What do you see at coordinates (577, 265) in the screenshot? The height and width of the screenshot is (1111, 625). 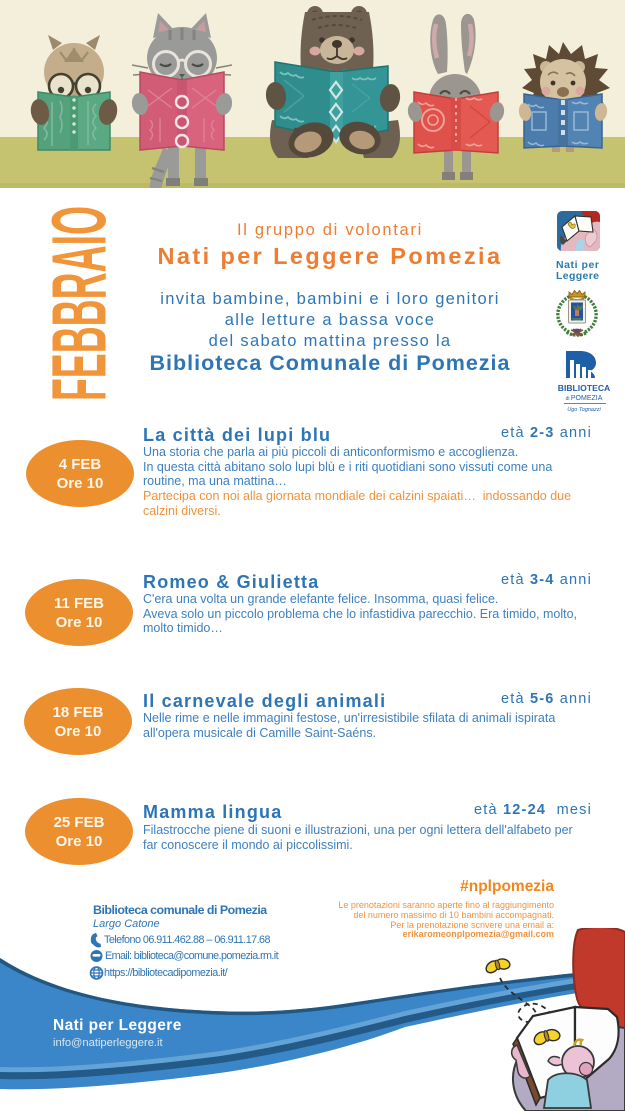 I see `svg-text: Nati per` at bounding box center [577, 265].